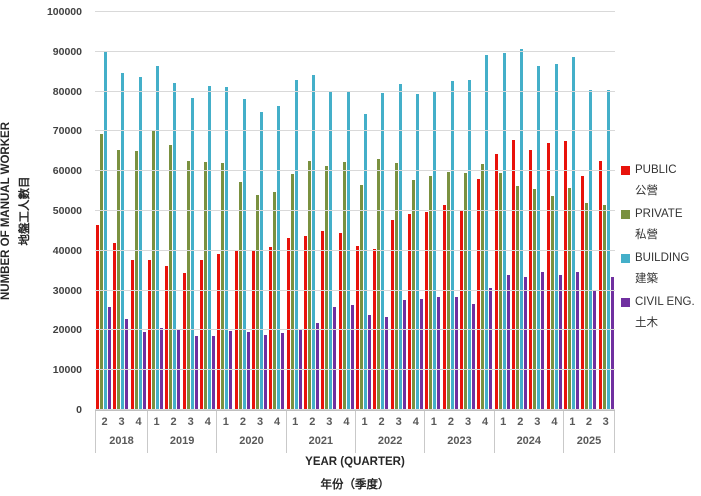 The height and width of the screenshot is (496, 701). I want to click on x-axis-title-zh: 年份（季度）, so click(355, 485).